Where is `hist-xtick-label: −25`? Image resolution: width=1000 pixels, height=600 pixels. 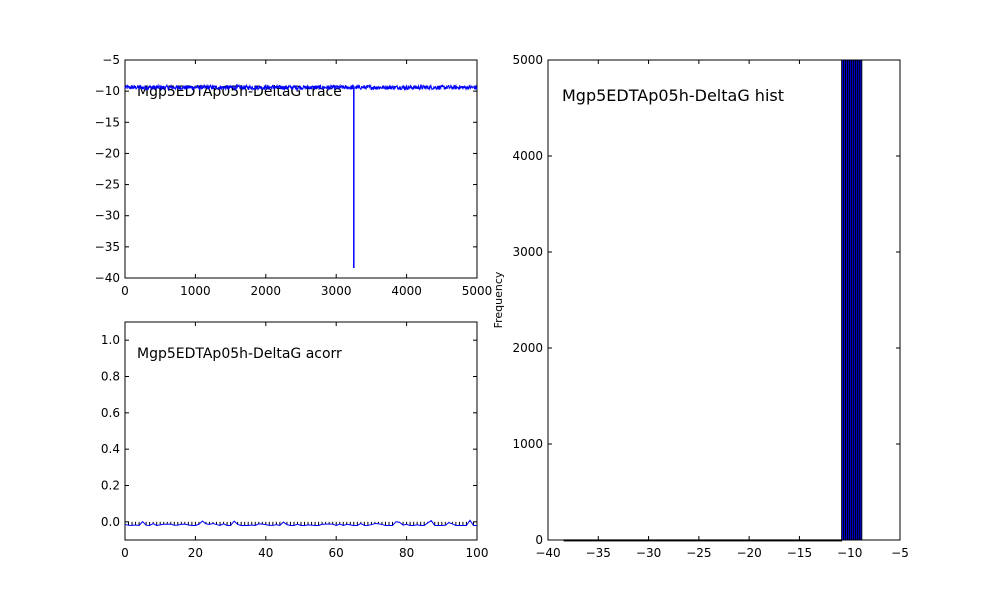
hist-xtick-label: −25 is located at coordinates (698, 553).